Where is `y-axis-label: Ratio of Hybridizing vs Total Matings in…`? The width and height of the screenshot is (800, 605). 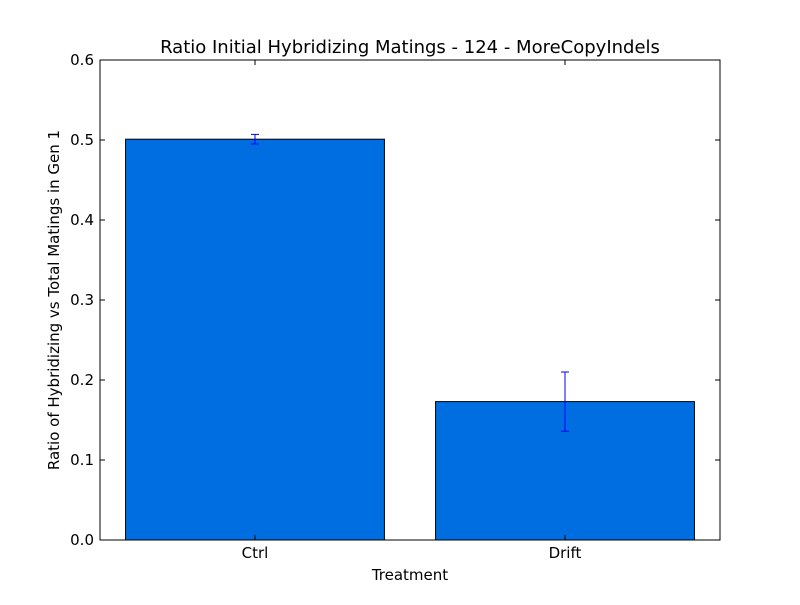
y-axis-label: Ratio of Hybridizing vs Total Matings in… is located at coordinates (54, 300).